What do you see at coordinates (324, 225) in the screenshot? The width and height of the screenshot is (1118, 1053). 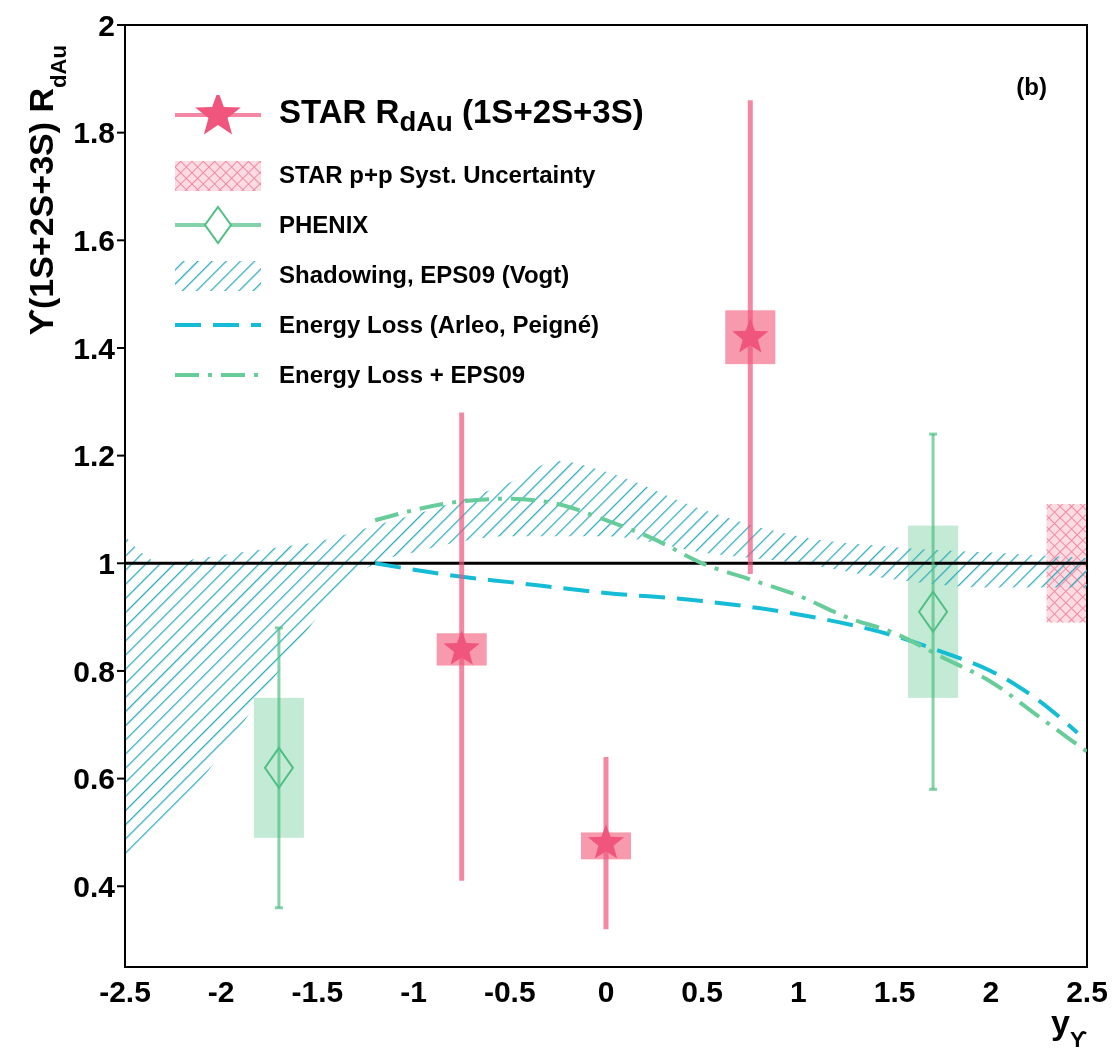 I see `legend-label: PHENIX` at bounding box center [324, 225].